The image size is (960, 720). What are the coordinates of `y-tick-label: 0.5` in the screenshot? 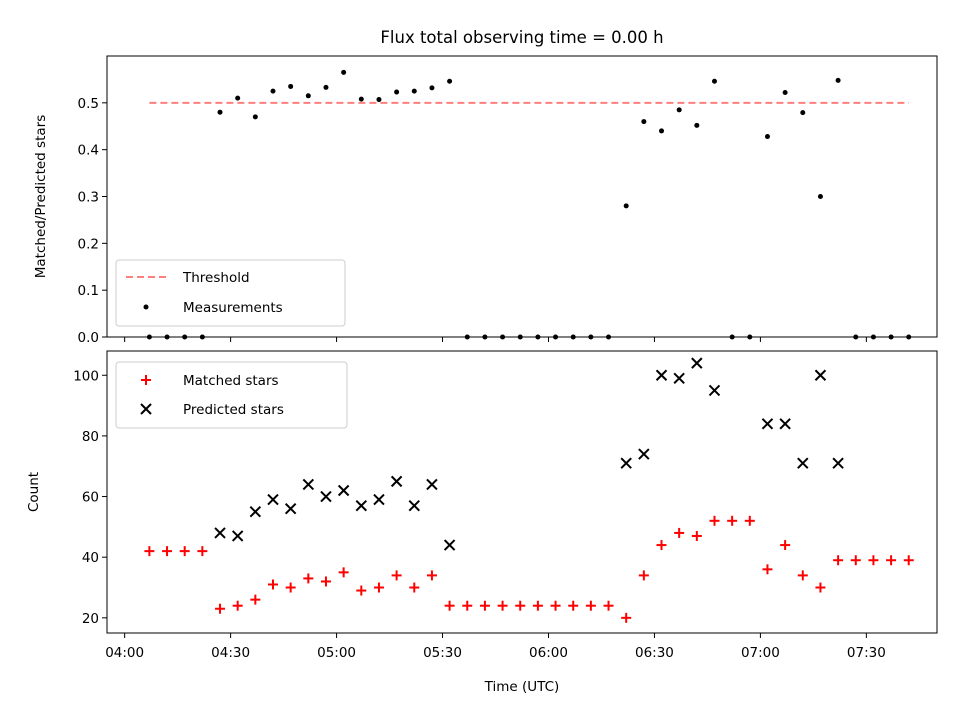 It's located at (88, 104).